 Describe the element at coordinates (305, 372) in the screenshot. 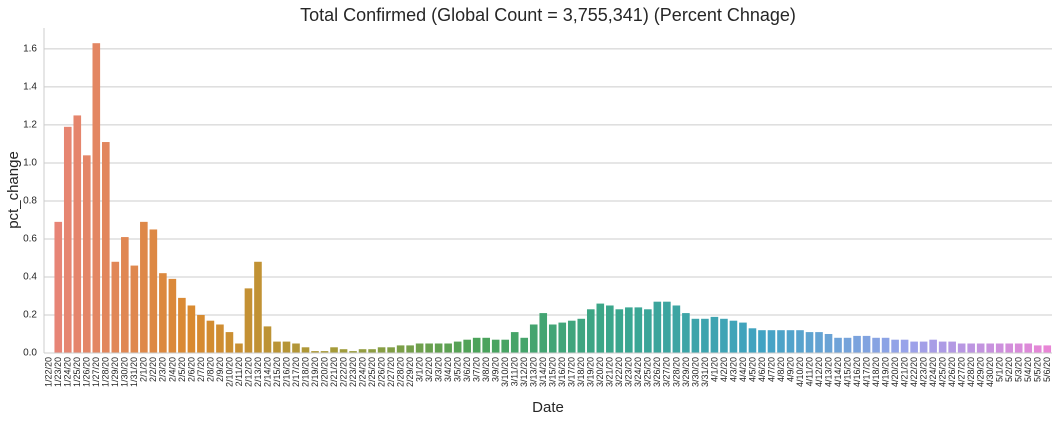

I see `x-tick-label: 2/18/20` at that location.